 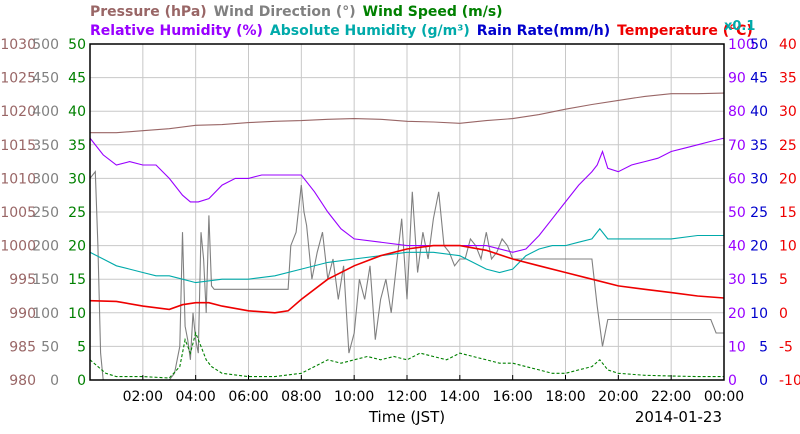 What do you see at coordinates (788, 213) in the screenshot?
I see `y-tick-temp: 15` at bounding box center [788, 213].